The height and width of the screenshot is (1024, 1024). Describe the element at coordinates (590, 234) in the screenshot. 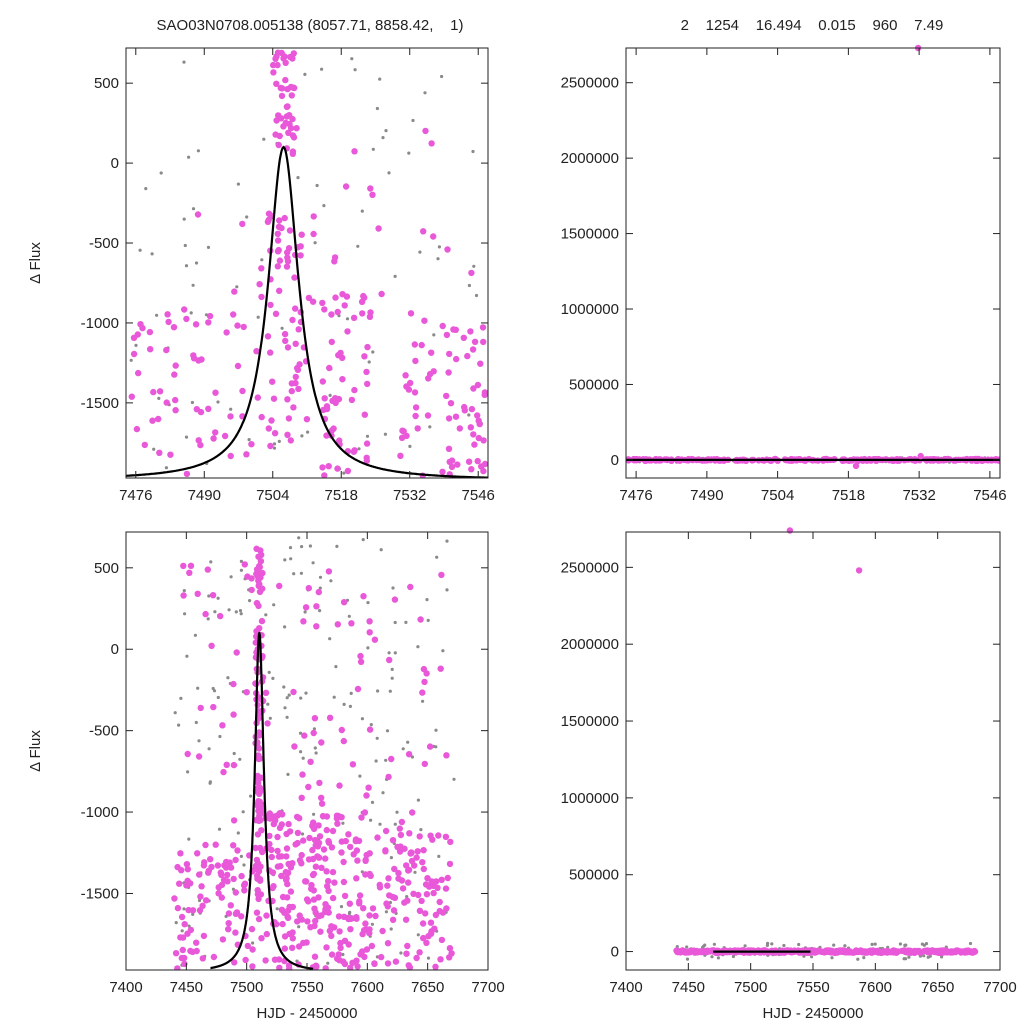

I see `y-tick-label: 1500000` at that location.